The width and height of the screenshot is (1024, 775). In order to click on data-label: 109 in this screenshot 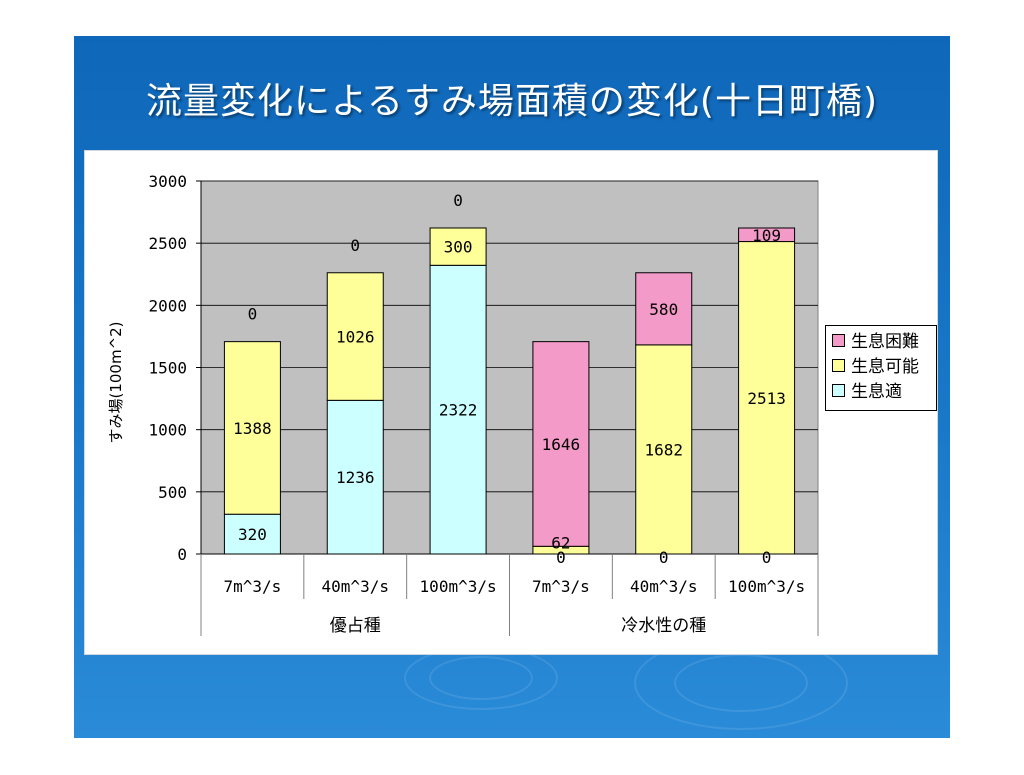, I will do `click(766, 235)`.